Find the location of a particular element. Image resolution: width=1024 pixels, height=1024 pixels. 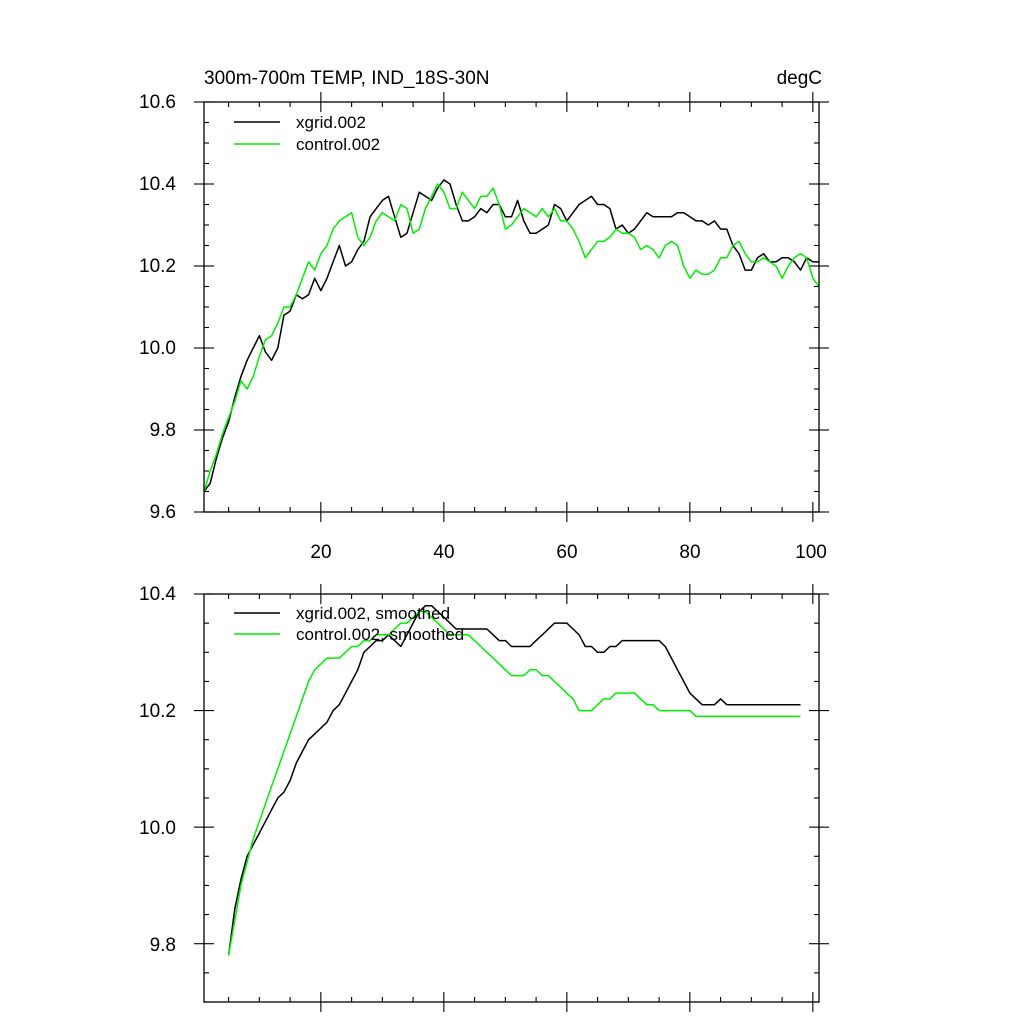

x-tick-label: 40 is located at coordinates (443, 552).